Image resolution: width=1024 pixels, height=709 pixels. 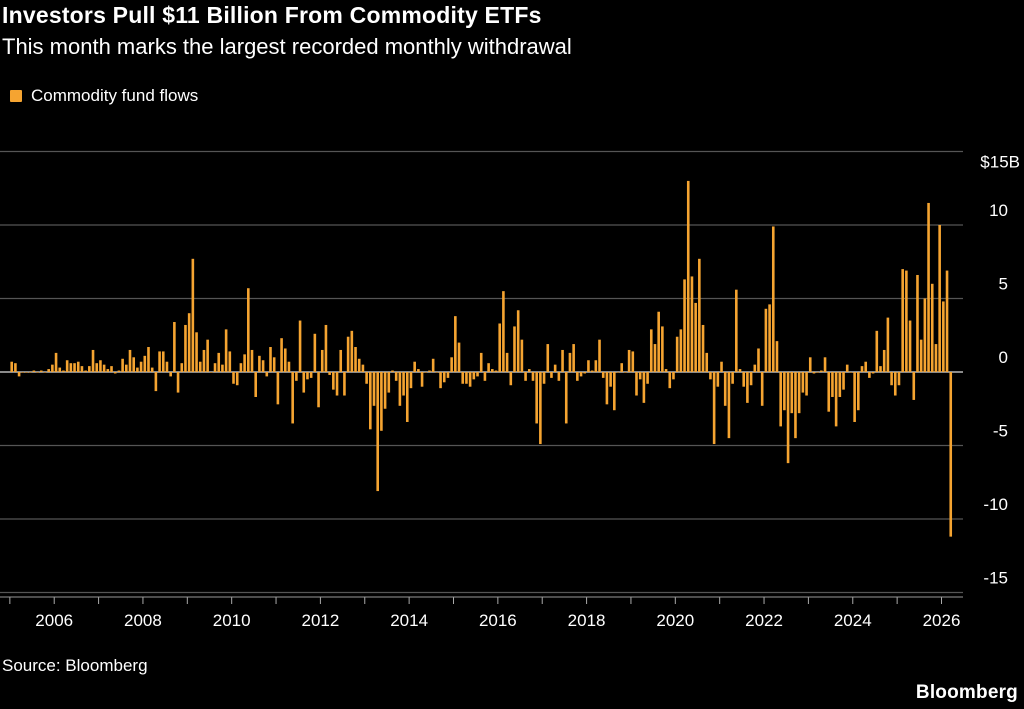 I want to click on y-tick-label: -10, so click(x=995, y=504).